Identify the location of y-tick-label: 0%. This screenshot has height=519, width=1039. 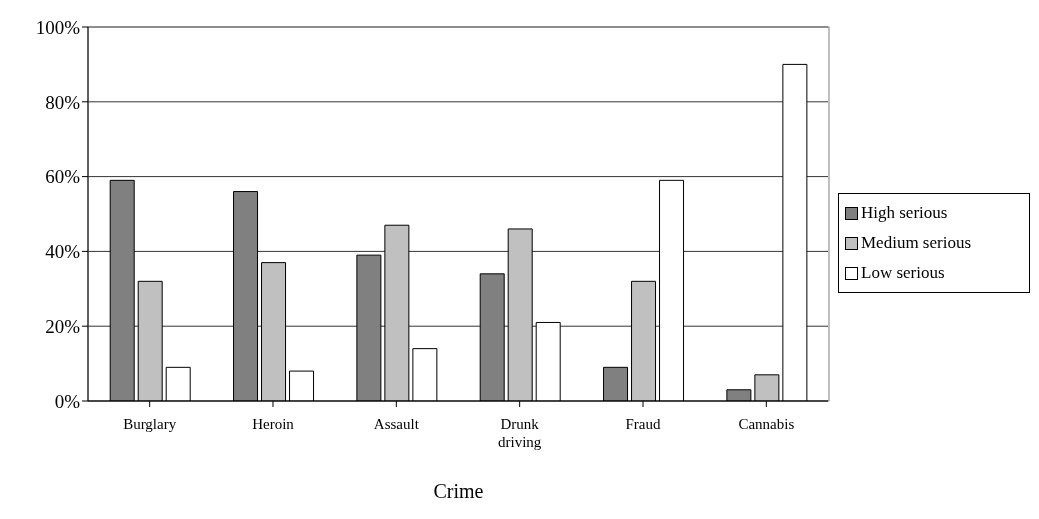
(67, 401).